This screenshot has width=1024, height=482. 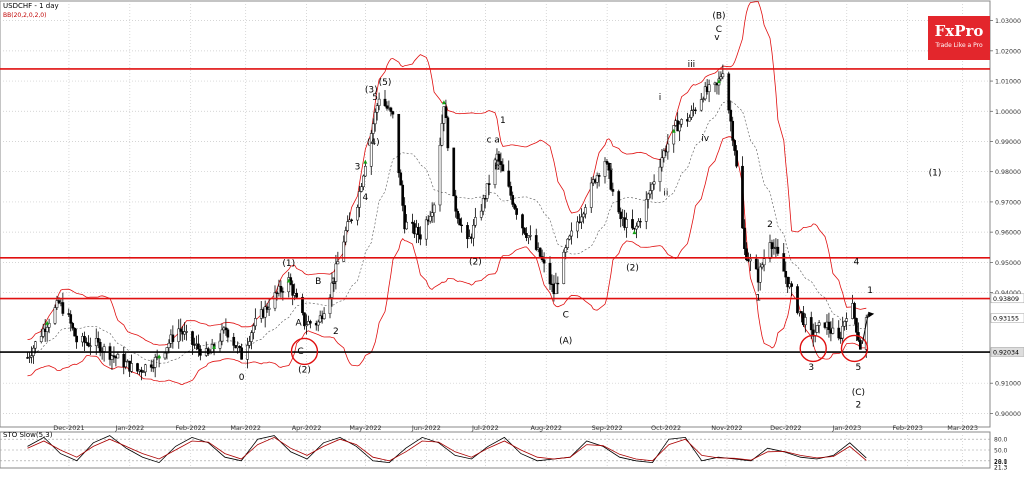 I want to click on stoch-series-line, so click(x=447, y=449).